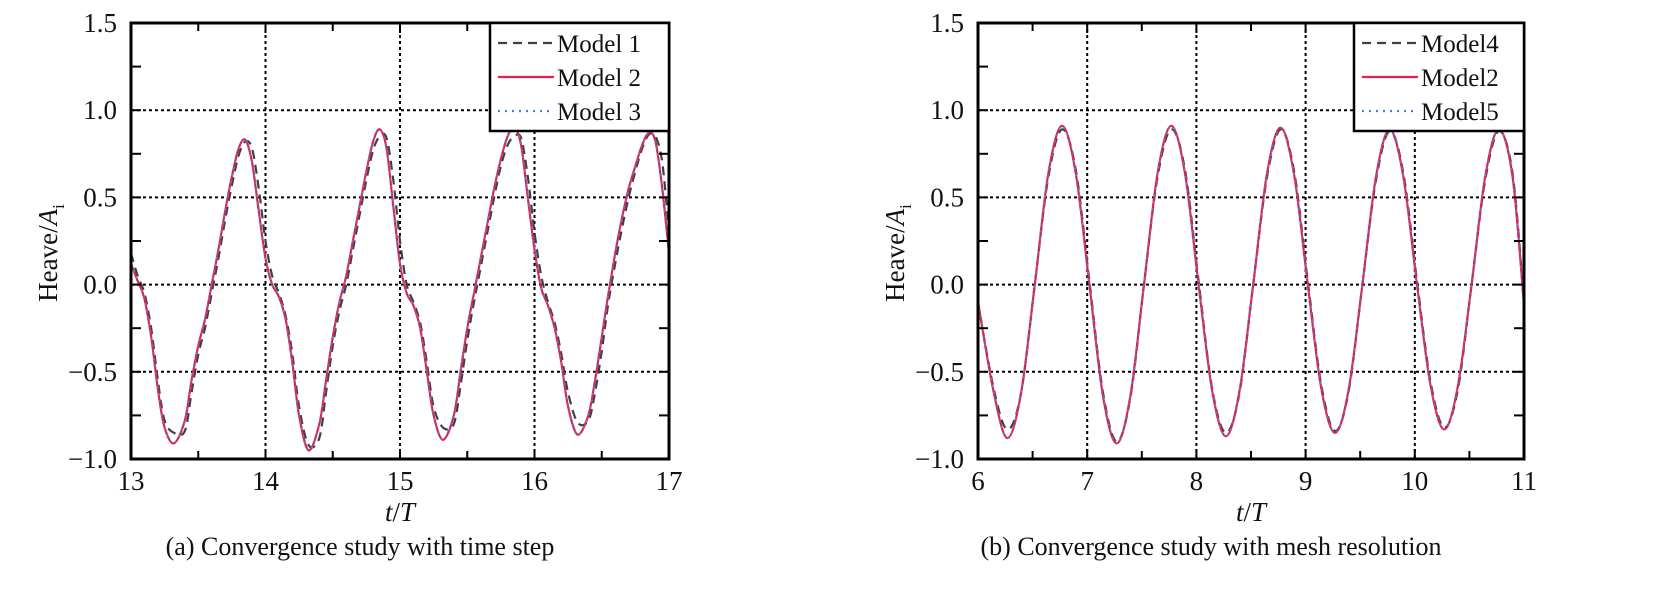  Describe the element at coordinates (1414, 481) in the screenshot. I see `x-tick-label: 10` at that location.